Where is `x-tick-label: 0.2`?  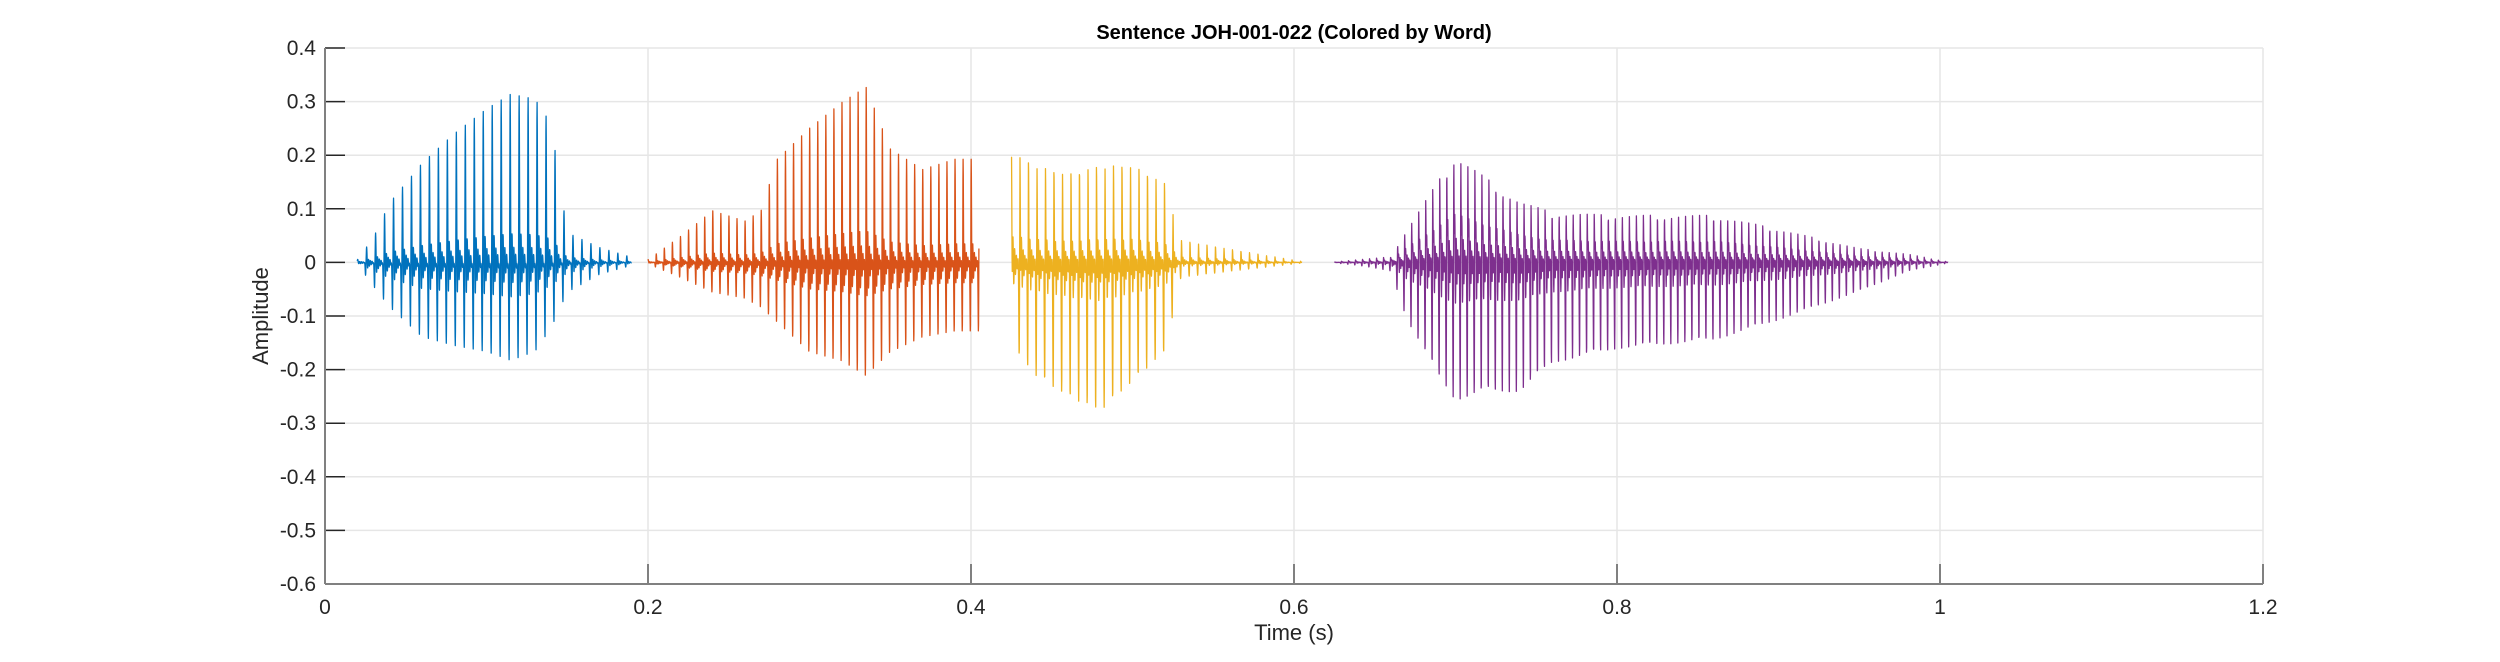
x-tick-label: 0.2 is located at coordinates (647, 607).